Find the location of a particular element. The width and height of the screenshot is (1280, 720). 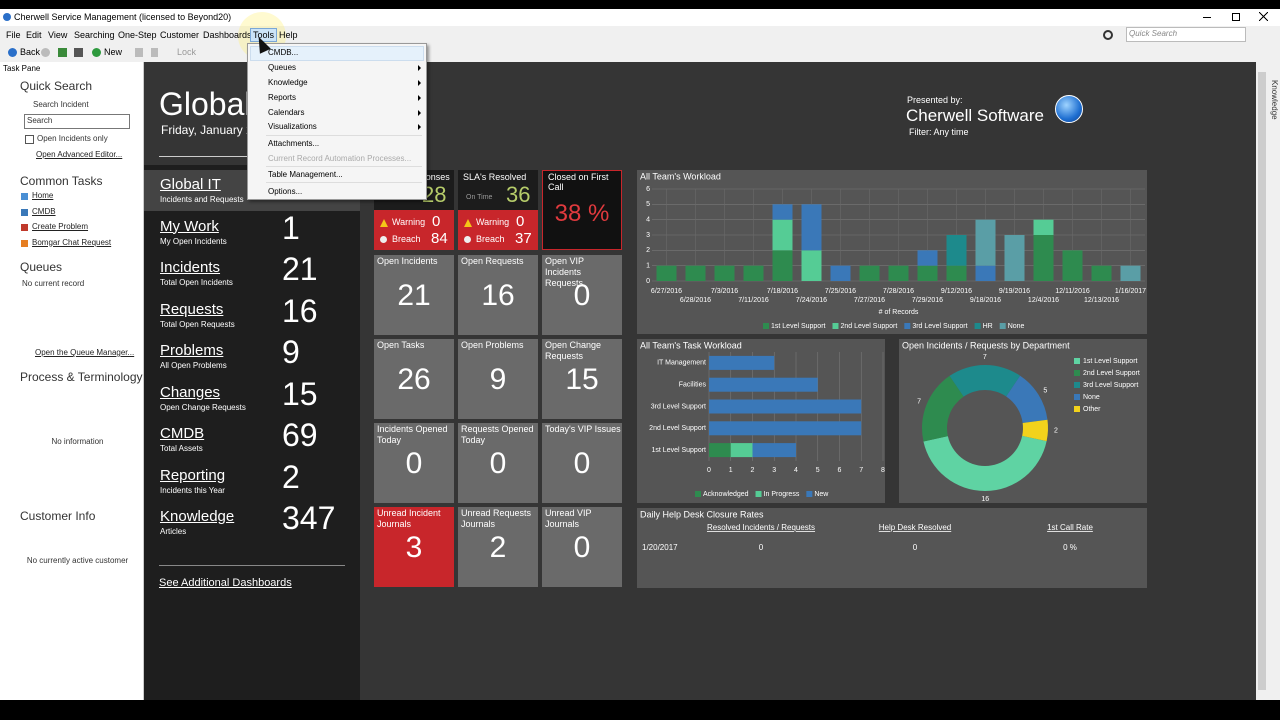

lock-button: Lock is located at coordinates (187, 52).